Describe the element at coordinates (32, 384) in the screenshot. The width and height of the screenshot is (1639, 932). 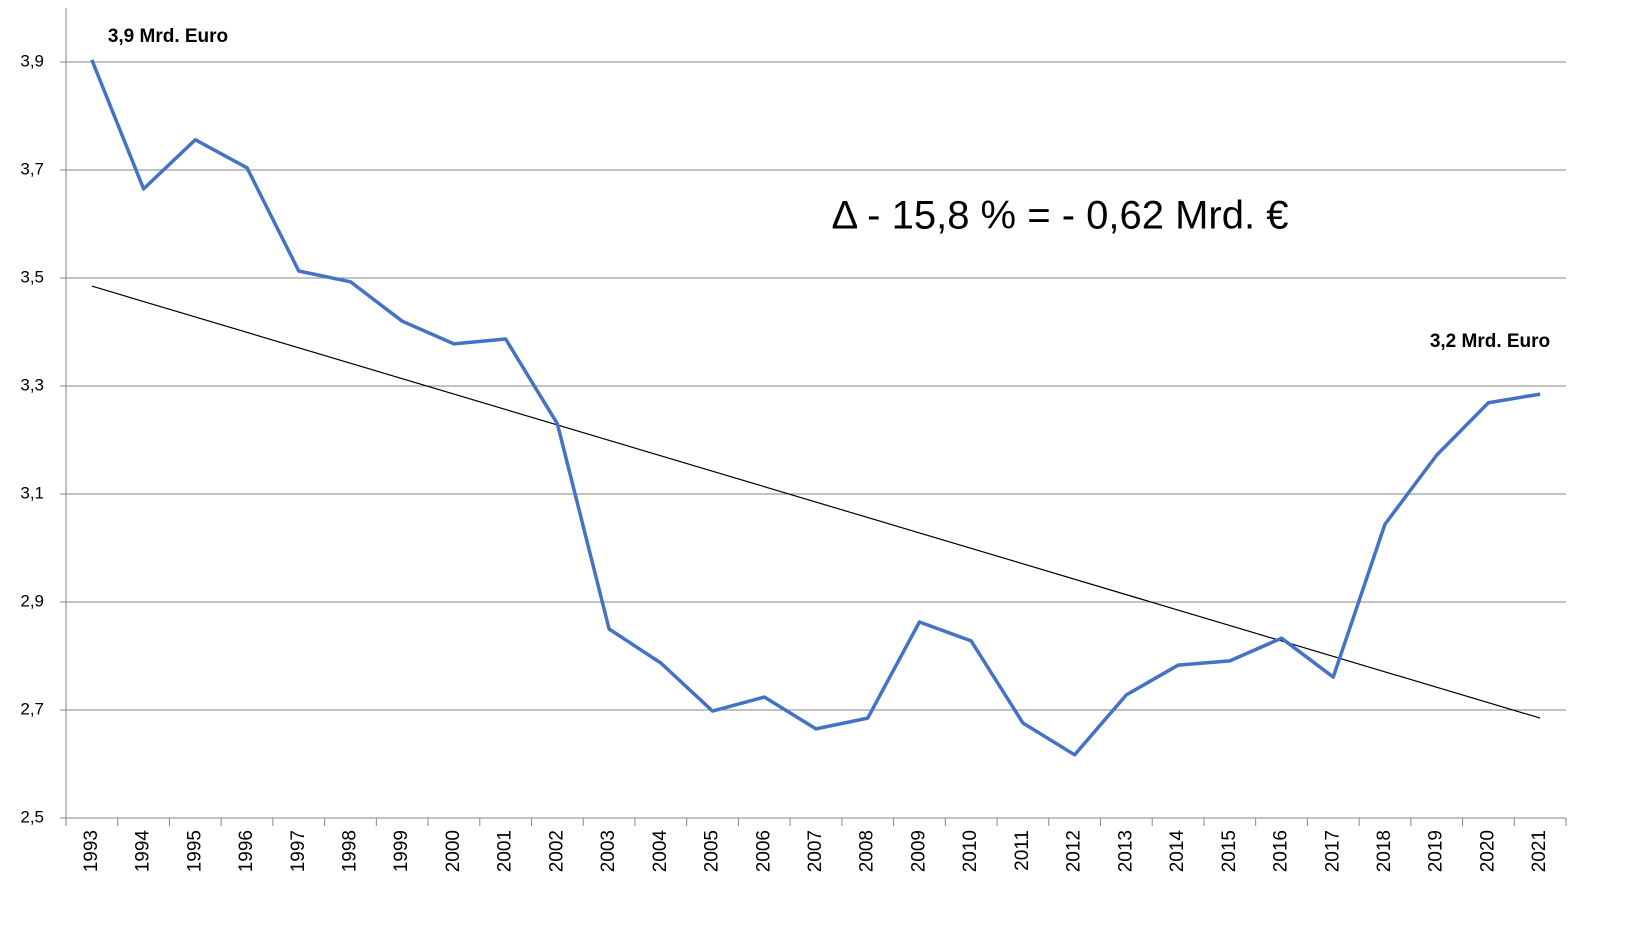
I see `y-tick-label: 3,3` at that location.